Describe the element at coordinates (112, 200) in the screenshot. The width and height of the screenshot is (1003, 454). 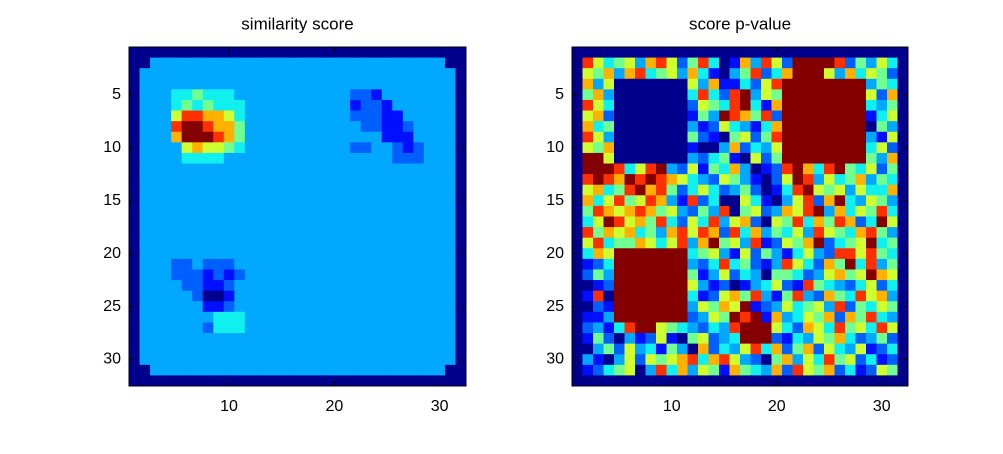
I see `y-tick-label: 15` at that location.